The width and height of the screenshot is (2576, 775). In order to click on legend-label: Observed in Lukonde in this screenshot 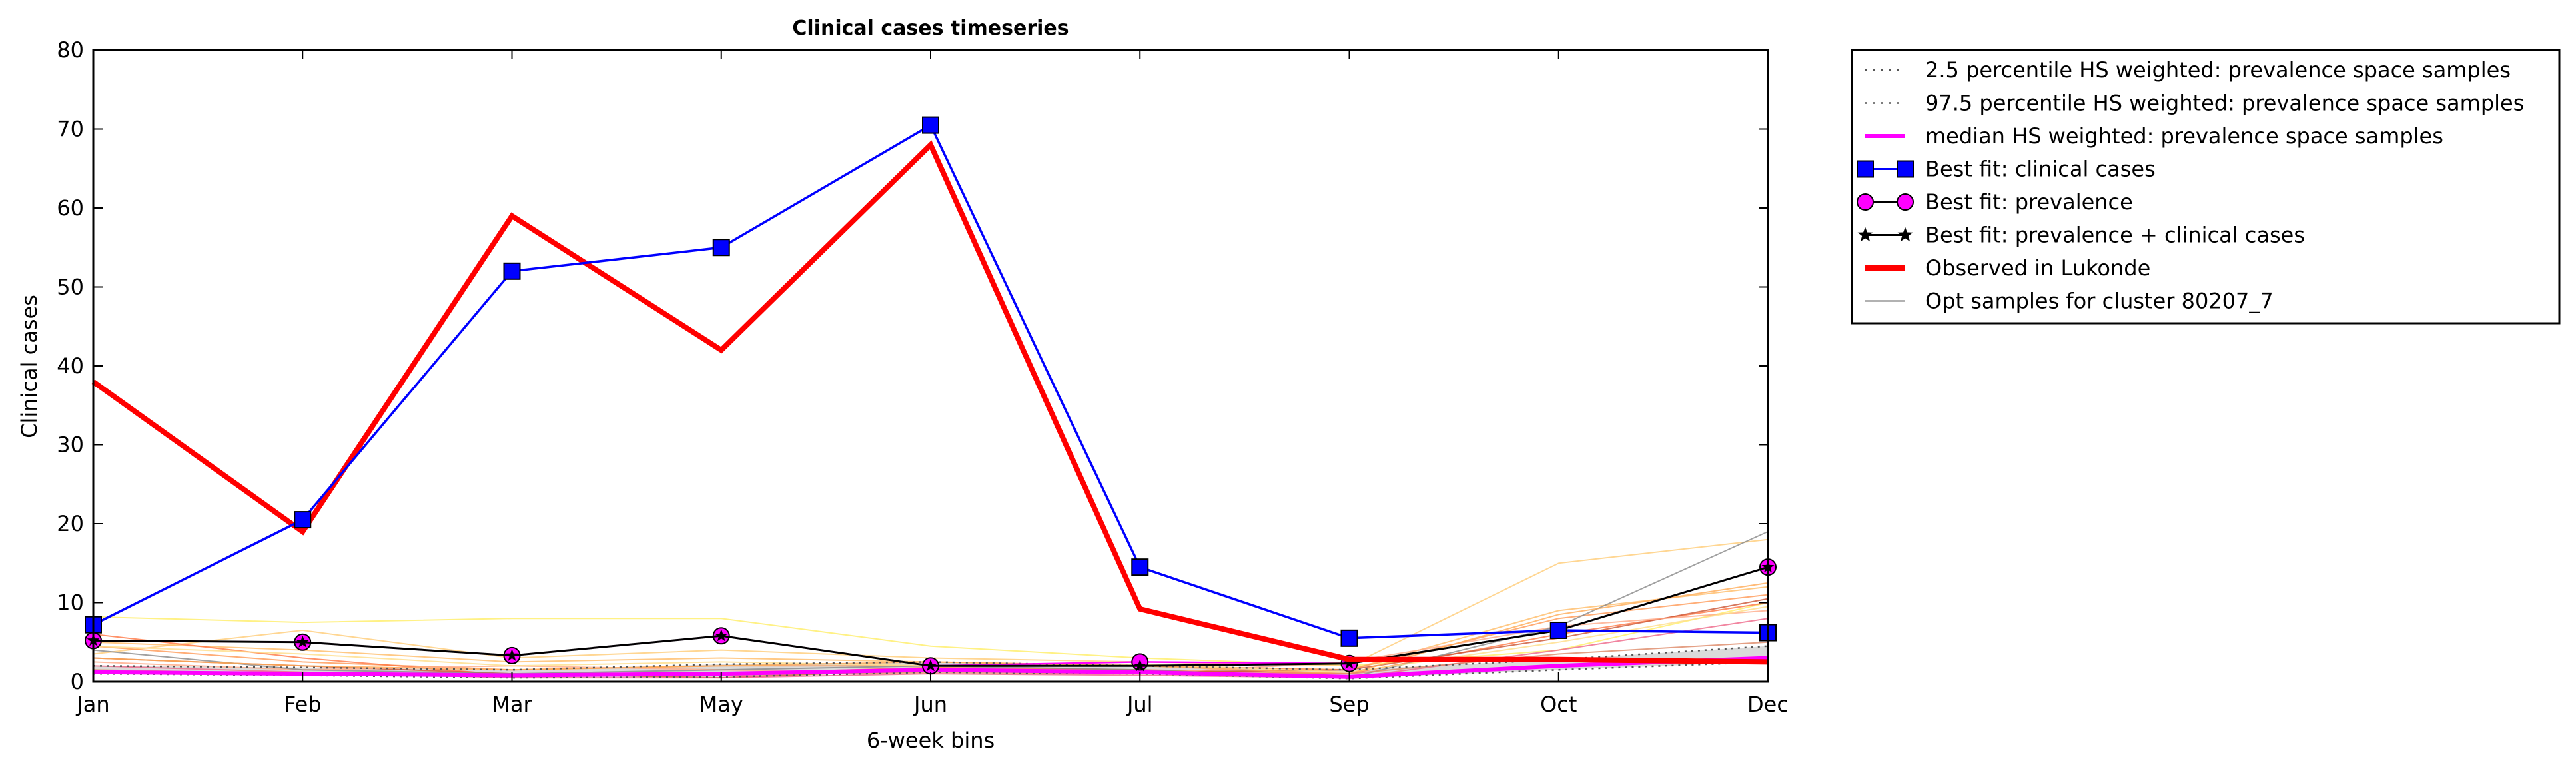, I will do `click(2038, 268)`.